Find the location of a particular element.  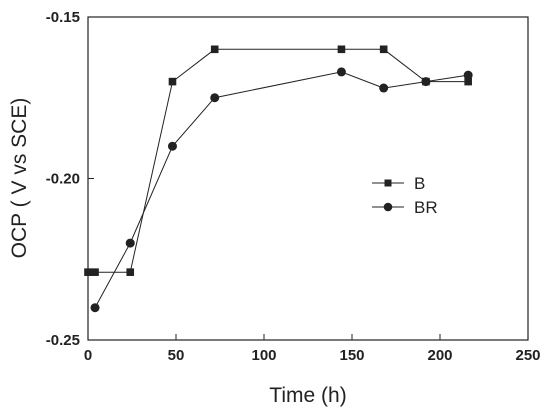

legend: B BR is located at coordinates (405, 195).